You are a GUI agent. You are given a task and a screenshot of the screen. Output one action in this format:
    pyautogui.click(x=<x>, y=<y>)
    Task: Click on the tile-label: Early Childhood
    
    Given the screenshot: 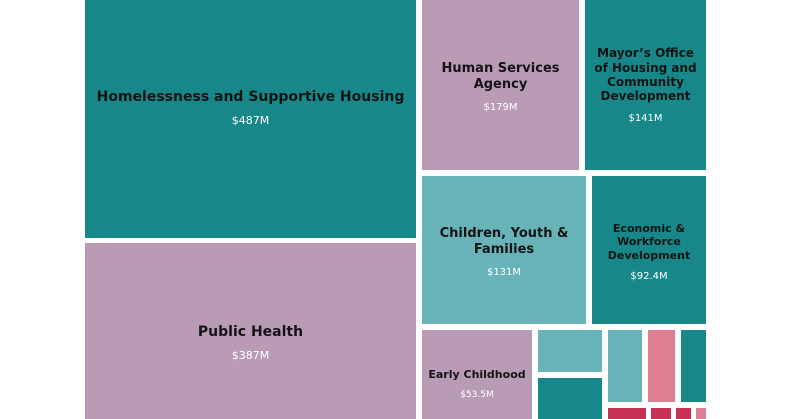 What is the action you would take?
    pyautogui.click(x=477, y=375)
    